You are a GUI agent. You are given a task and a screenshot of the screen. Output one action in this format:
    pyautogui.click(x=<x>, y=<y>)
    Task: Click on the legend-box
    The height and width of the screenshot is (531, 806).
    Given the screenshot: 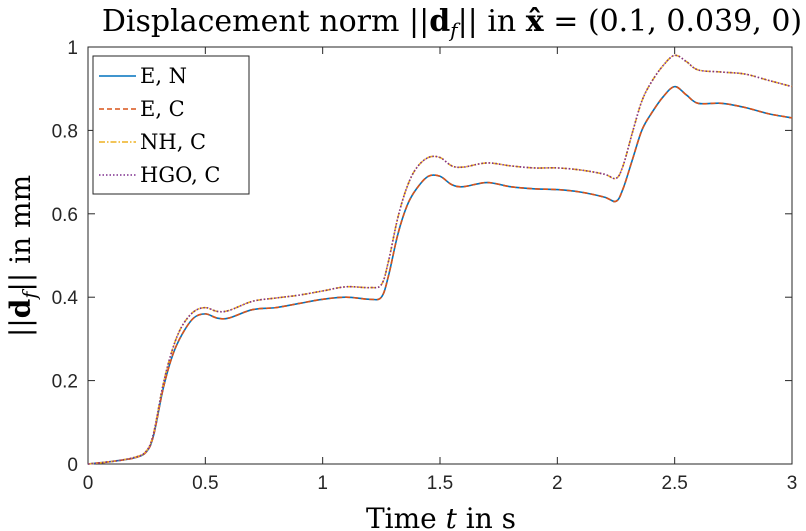 What is the action you would take?
    pyautogui.click(x=171, y=125)
    